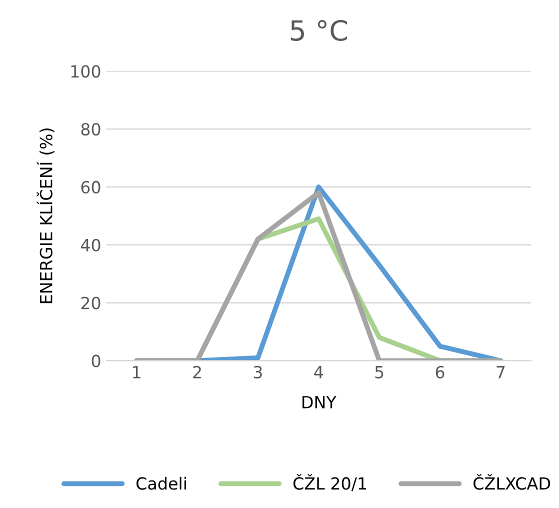 The width and height of the screenshot is (559, 508). I want to click on x-tick-label: 2, so click(197, 372).